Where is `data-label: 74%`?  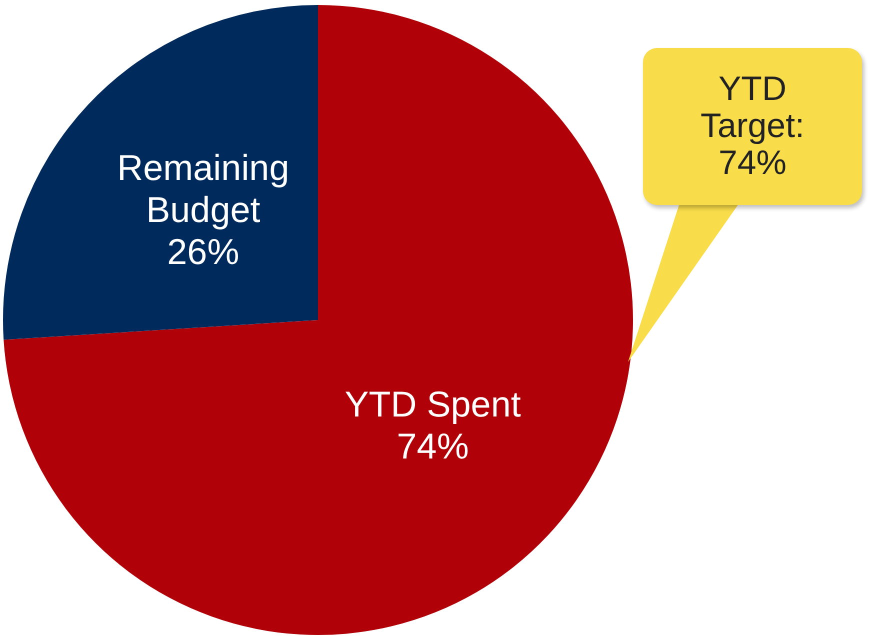
data-label: 74% is located at coordinates (432, 446).